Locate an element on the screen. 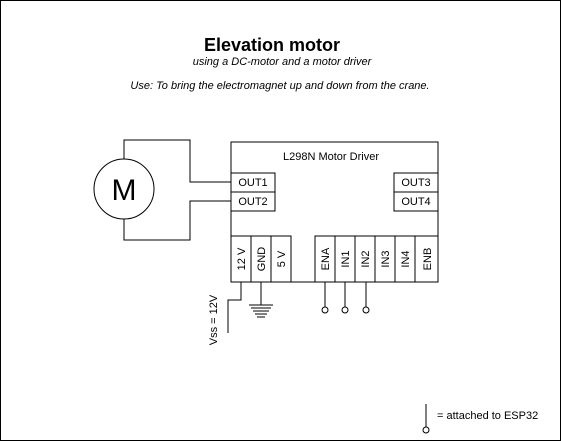 This screenshot has width=561, height=441. diagram-subtitle: using a DC-motor and a motor driver is located at coordinates (283, 62).